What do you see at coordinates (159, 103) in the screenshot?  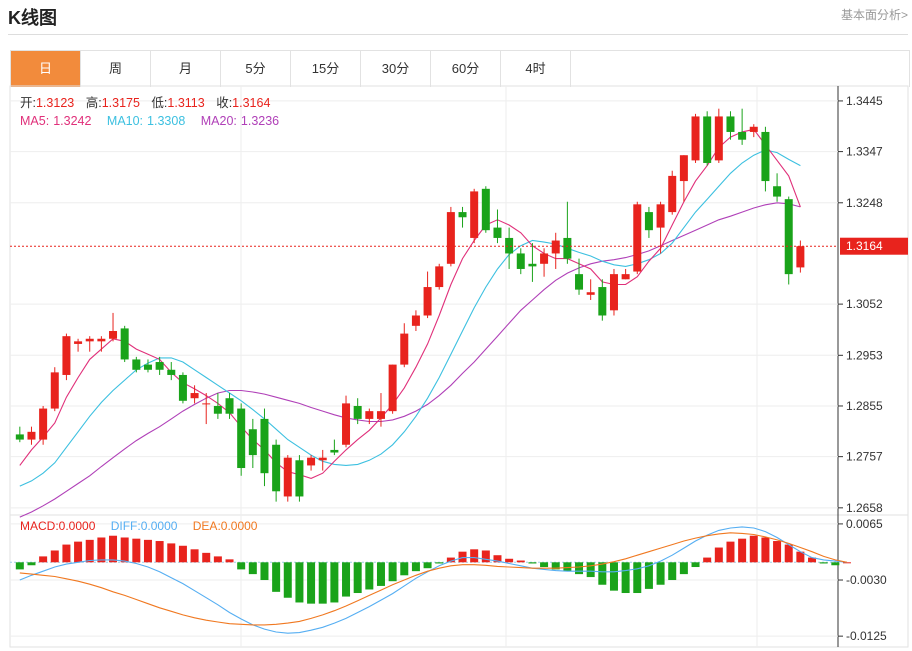 I see `low-label: 低:` at bounding box center [159, 103].